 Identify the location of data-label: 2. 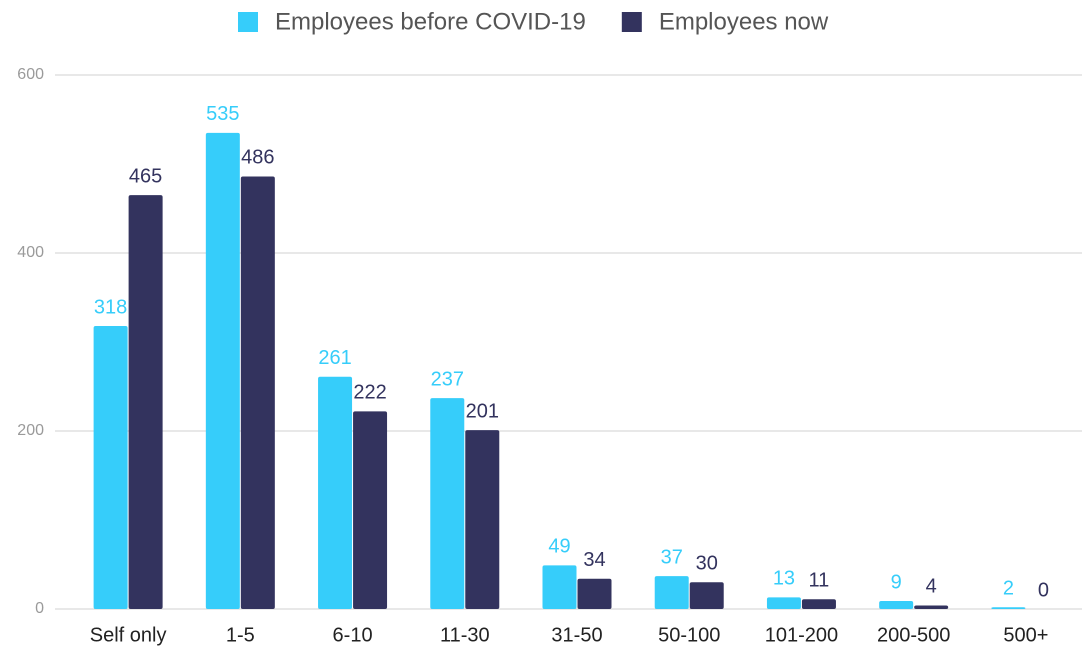
(1008, 589).